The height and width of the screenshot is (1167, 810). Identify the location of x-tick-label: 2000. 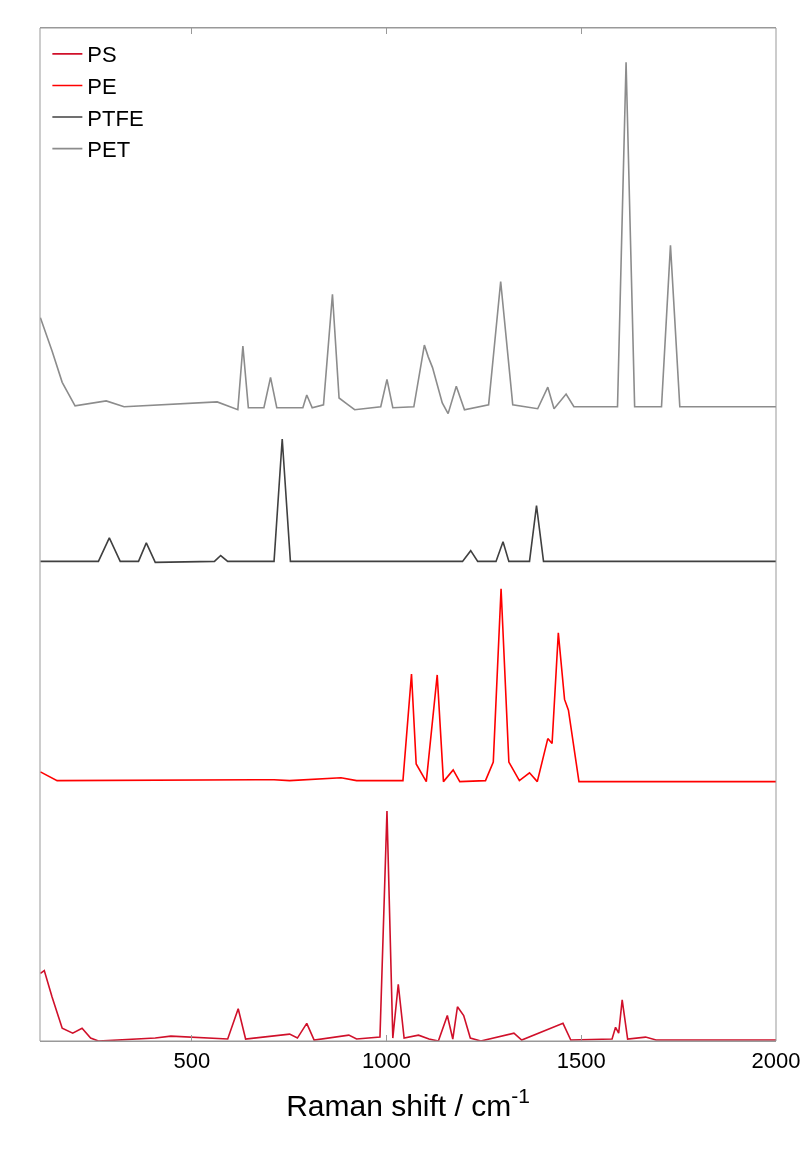
(776, 1061).